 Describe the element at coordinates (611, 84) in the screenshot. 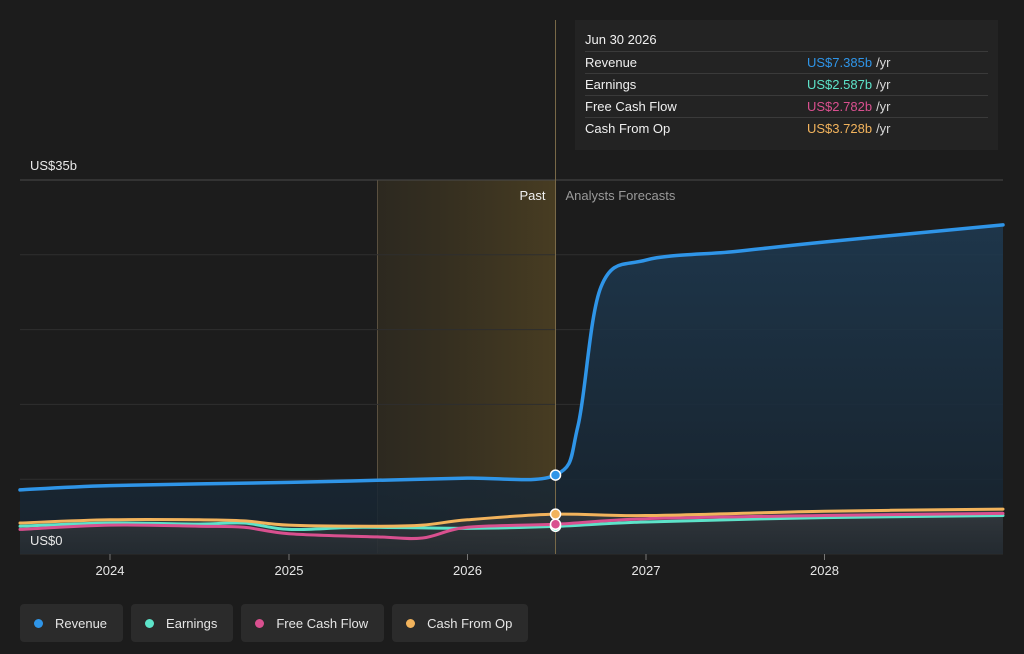

I see `tooltip-label: Earnings` at that location.